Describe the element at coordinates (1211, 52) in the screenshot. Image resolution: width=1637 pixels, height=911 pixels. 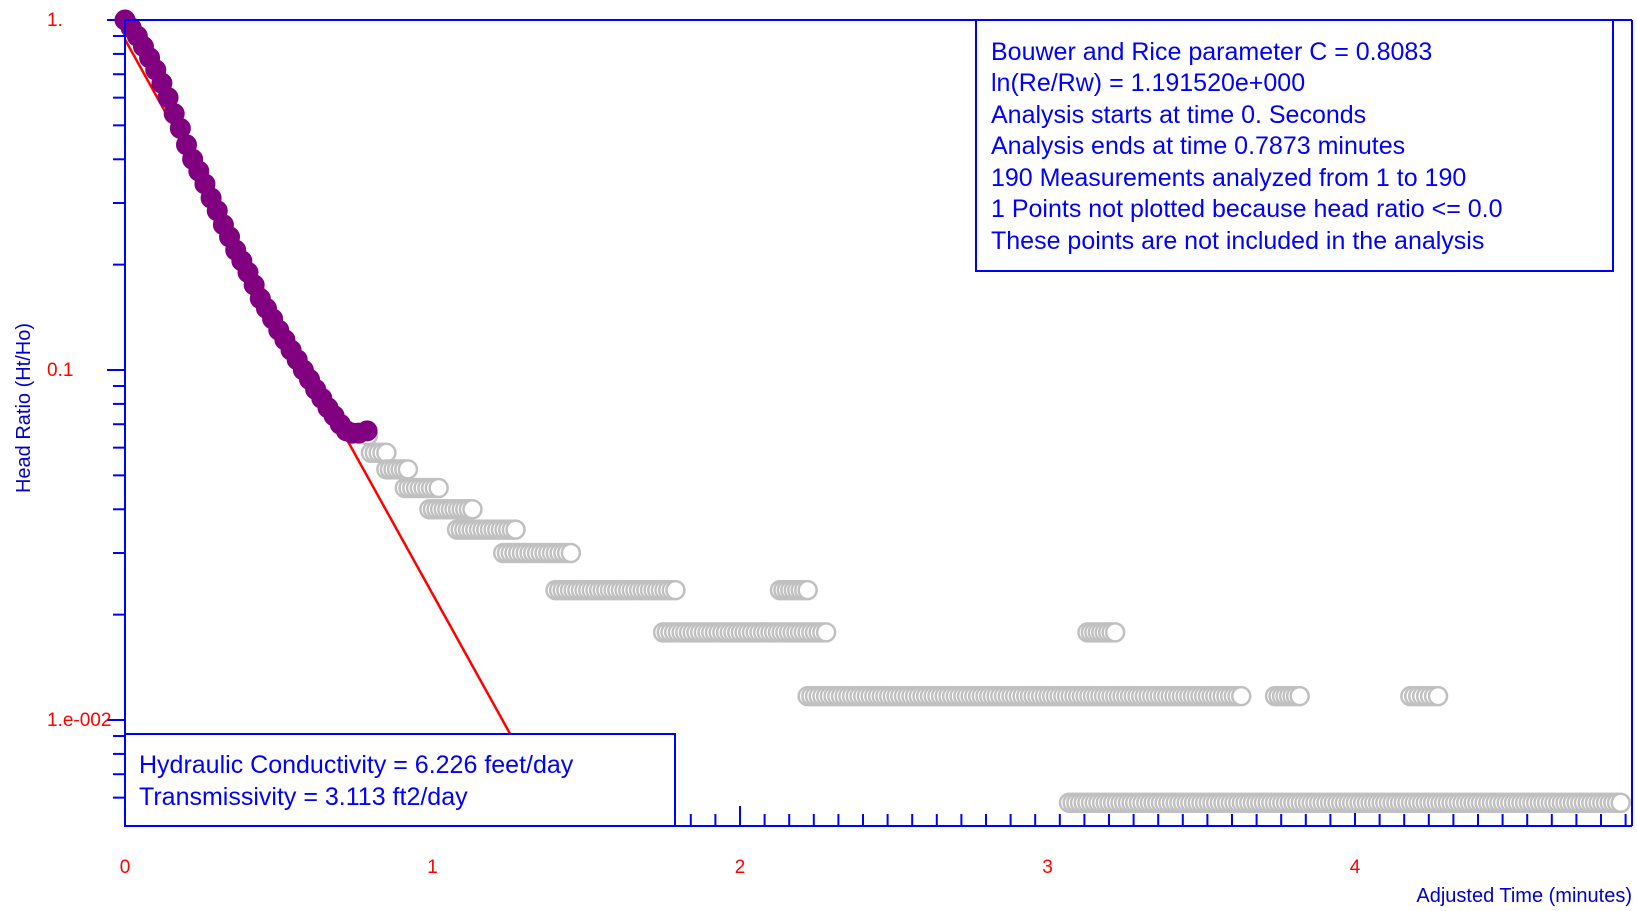
I see `param-line: Bouwer and Rice parameter C = 0.8083` at that location.